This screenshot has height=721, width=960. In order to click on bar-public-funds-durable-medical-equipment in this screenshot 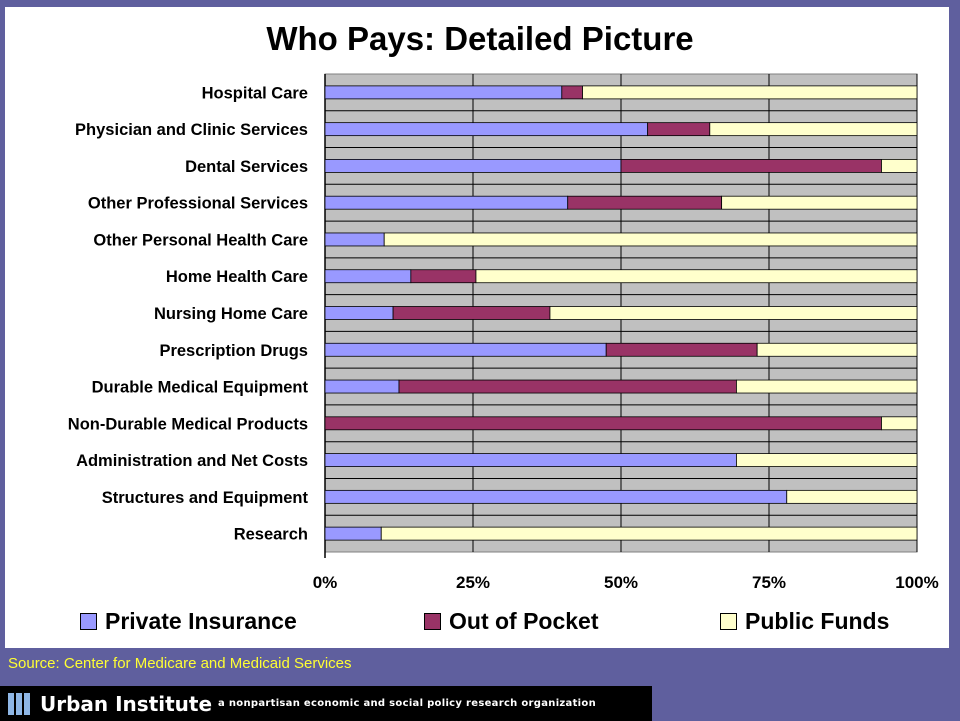, I will do `click(827, 386)`.